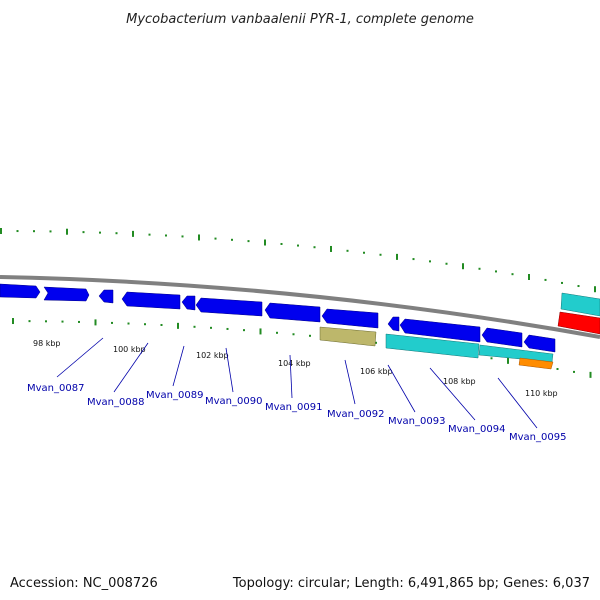 Image resolution: width=600 pixels, height=600 pixels. What do you see at coordinates (298, 260) in the screenshot?
I see `outer-tick-ring` at bounding box center [298, 260].